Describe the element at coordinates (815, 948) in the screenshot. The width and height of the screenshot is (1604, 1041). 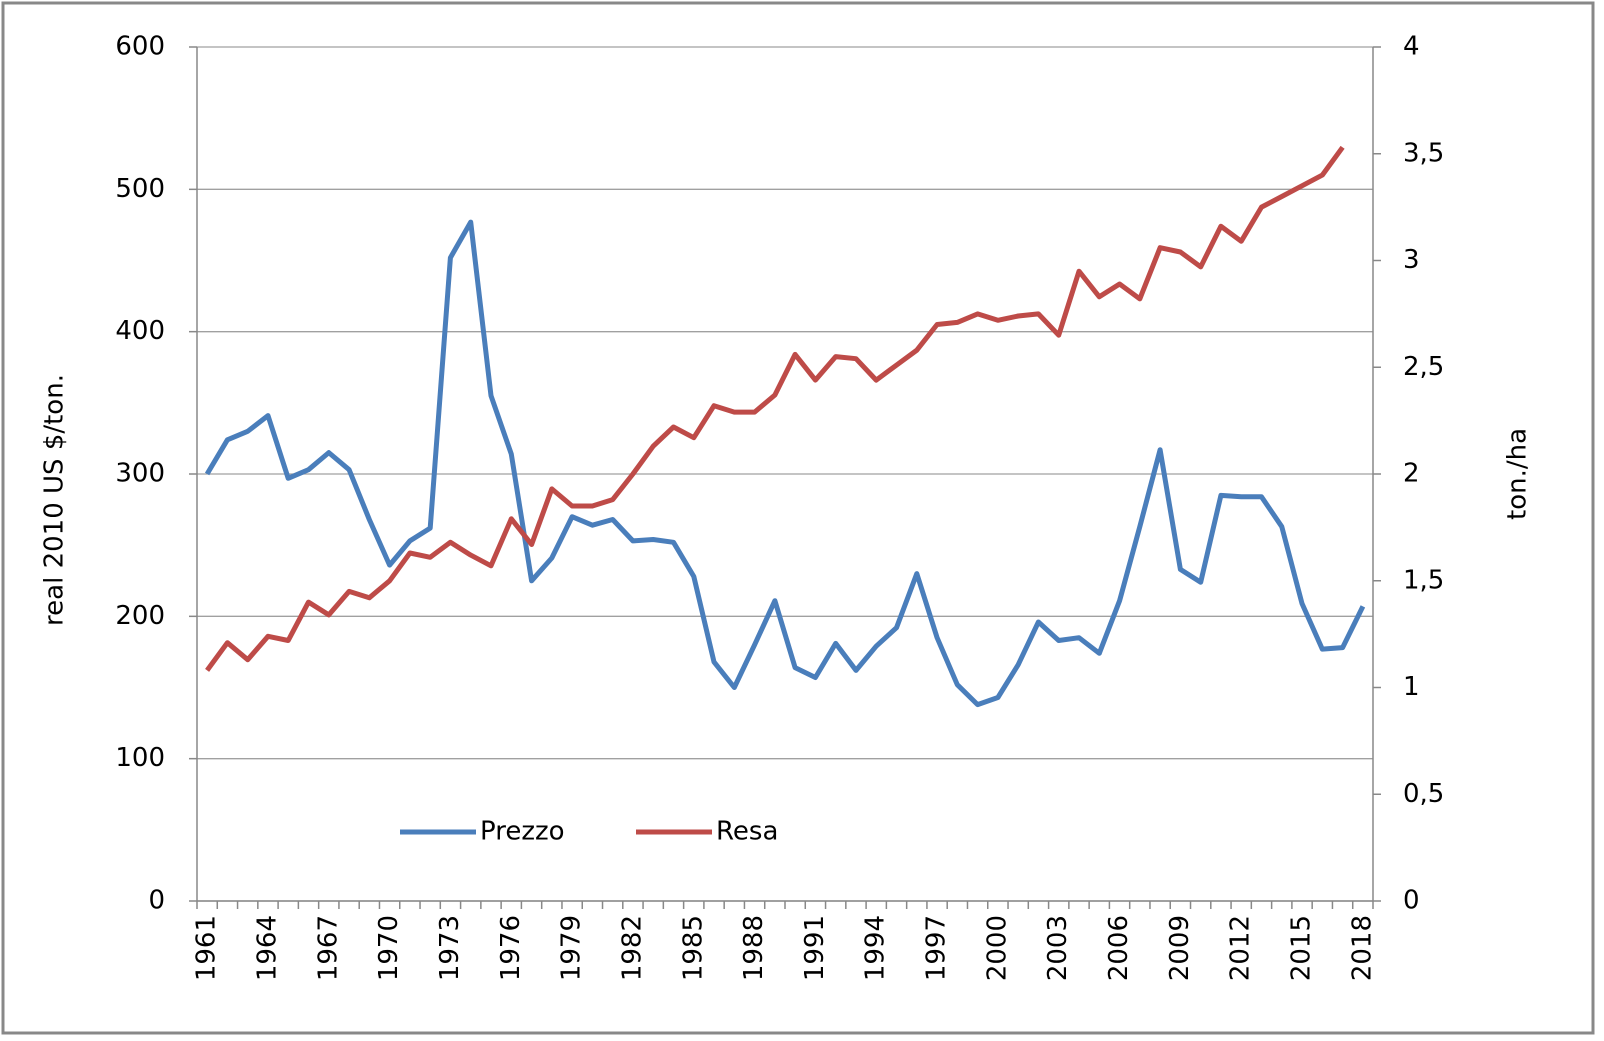
I see `x-tick-label: 1991` at that location.